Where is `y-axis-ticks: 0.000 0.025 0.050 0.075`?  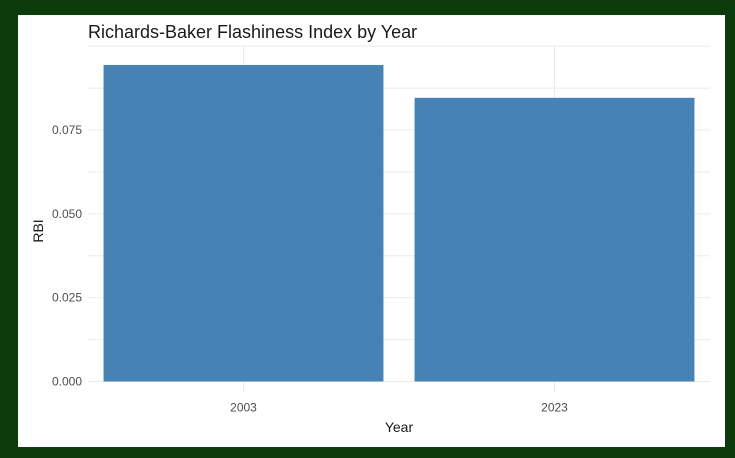
y-axis-ticks: 0.000 0.025 0.050 0.075 is located at coordinates (67, 256).